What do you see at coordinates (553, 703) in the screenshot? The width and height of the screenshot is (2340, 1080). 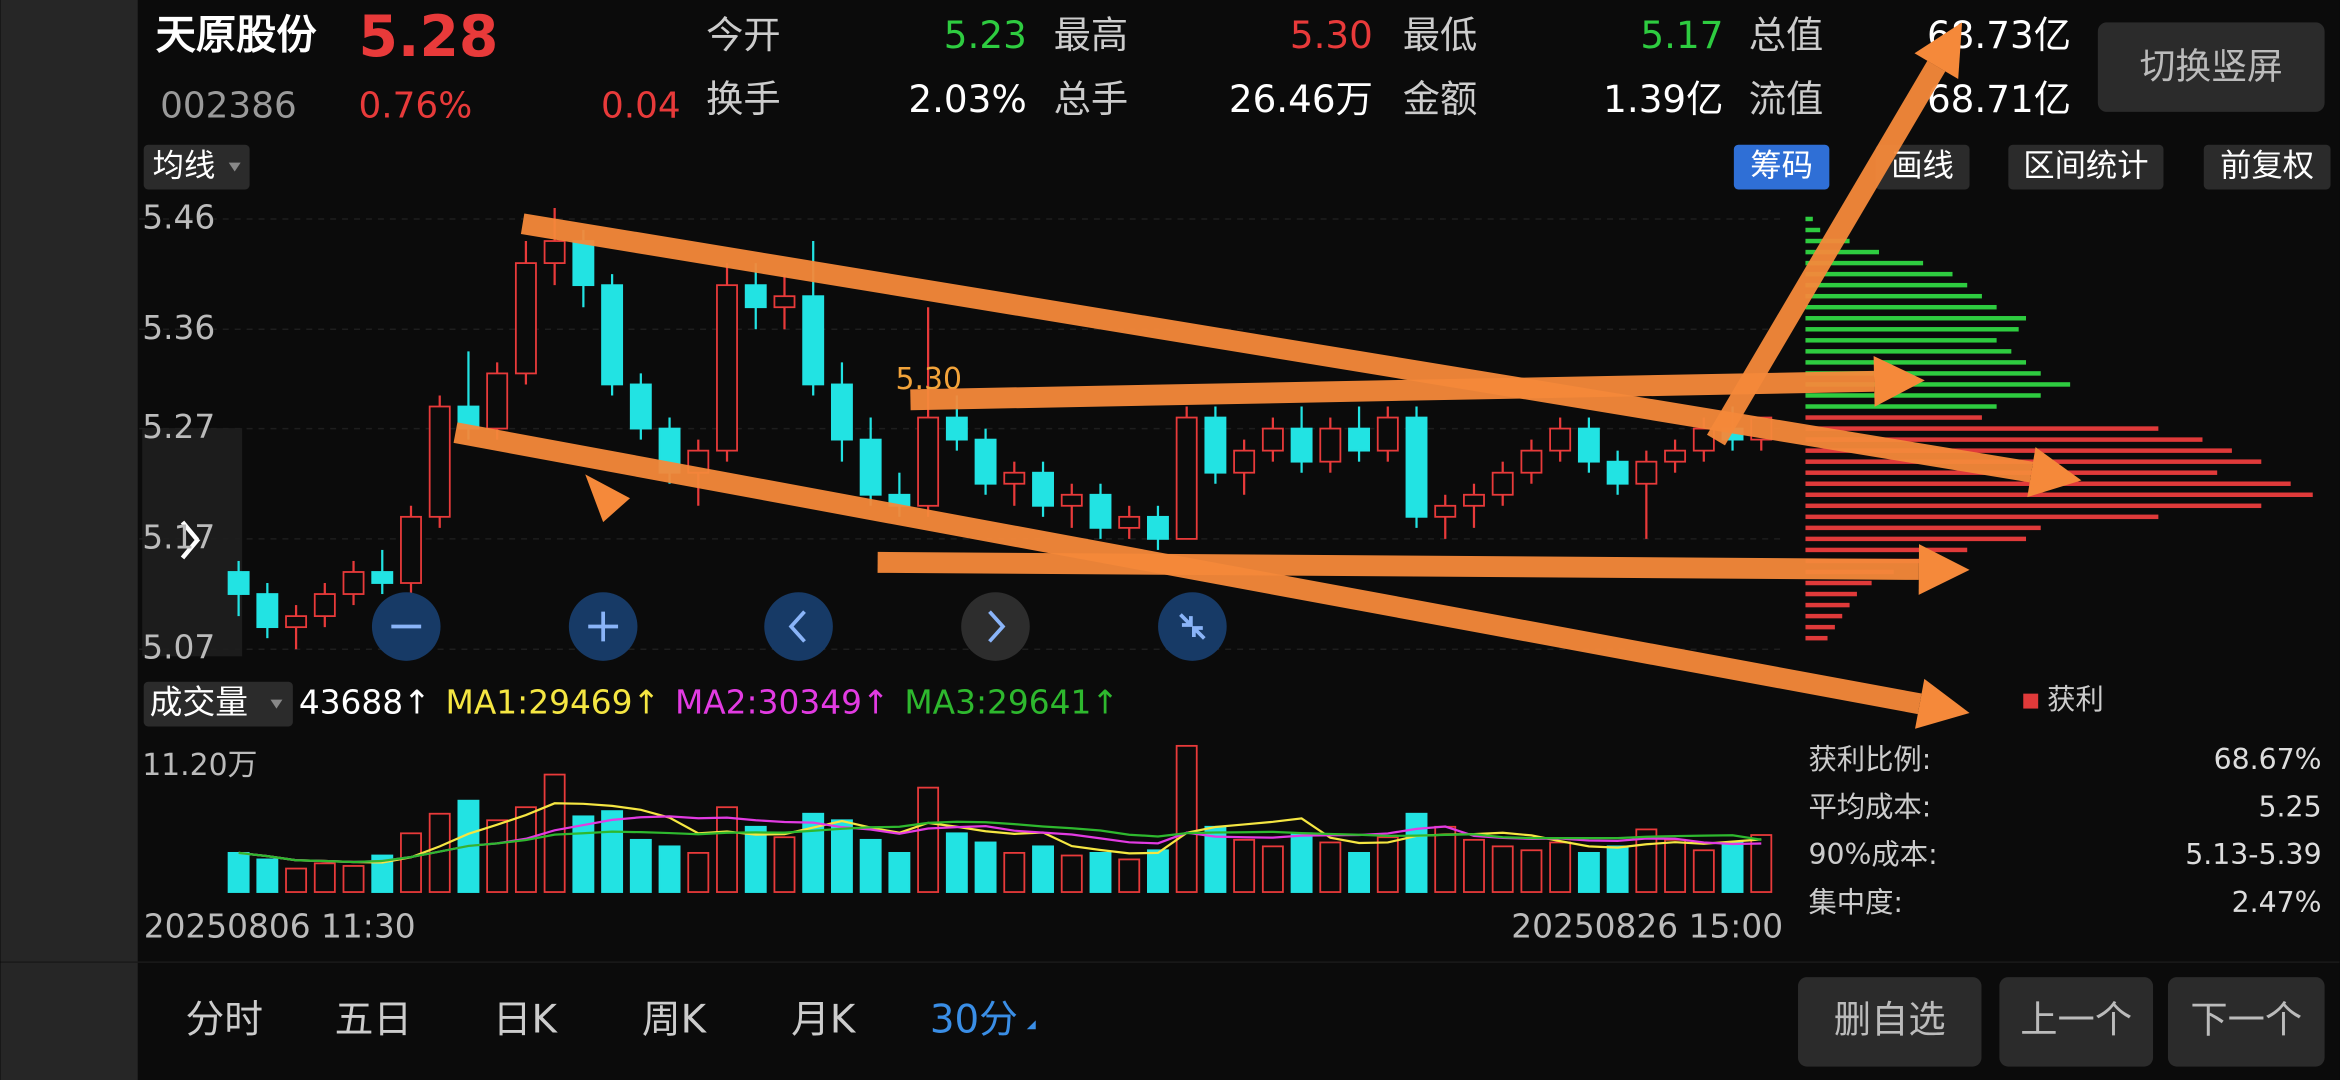 I see `volume-legend: MA1:29469↑` at bounding box center [553, 703].